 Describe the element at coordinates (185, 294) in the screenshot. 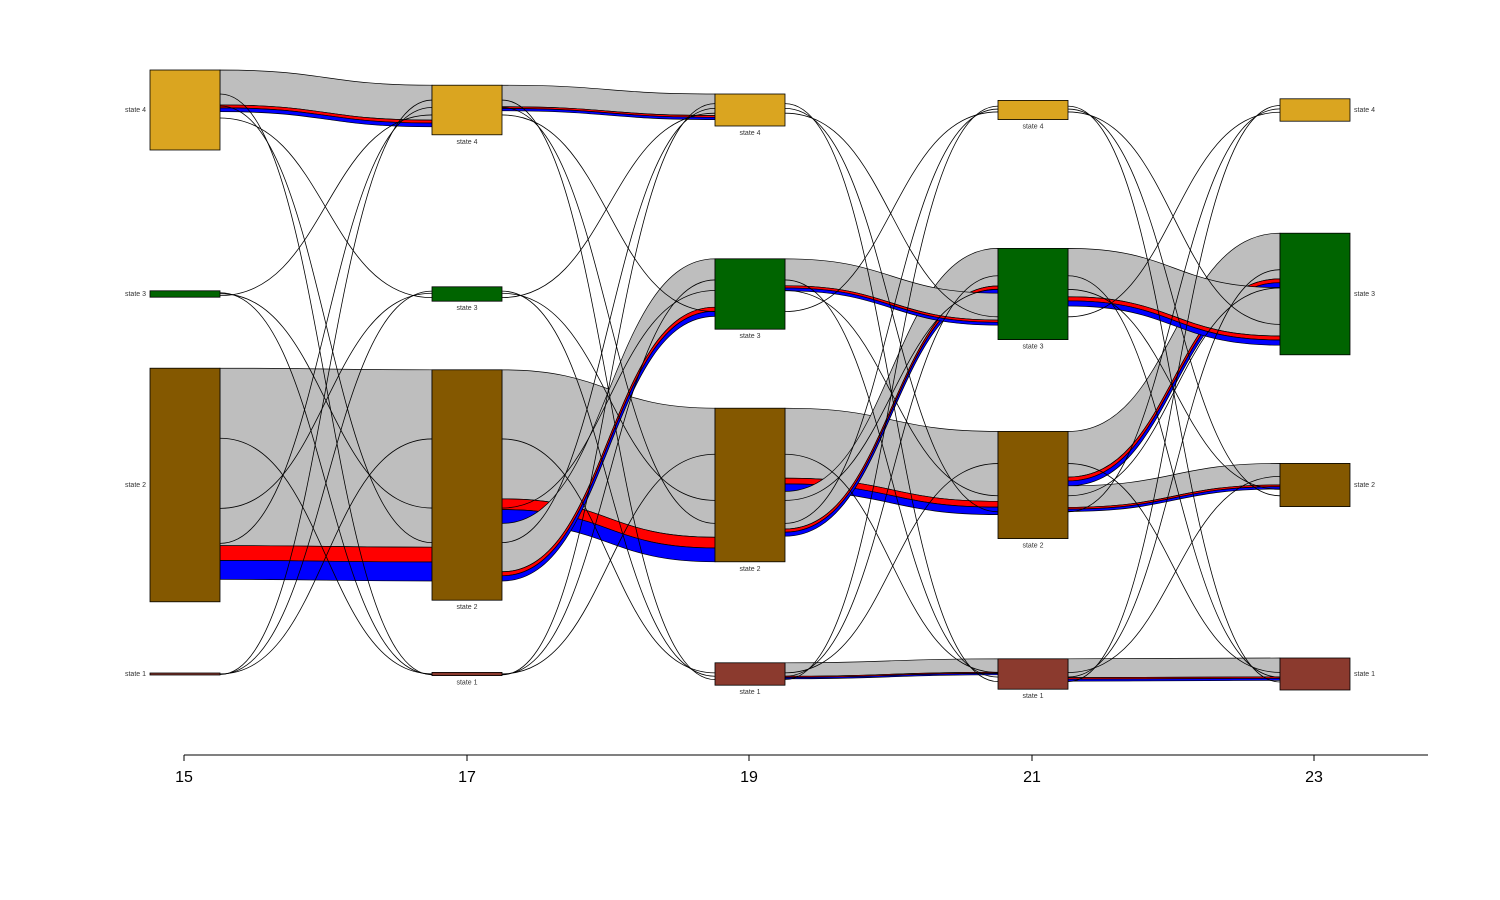

I see `node-15-state3` at that location.